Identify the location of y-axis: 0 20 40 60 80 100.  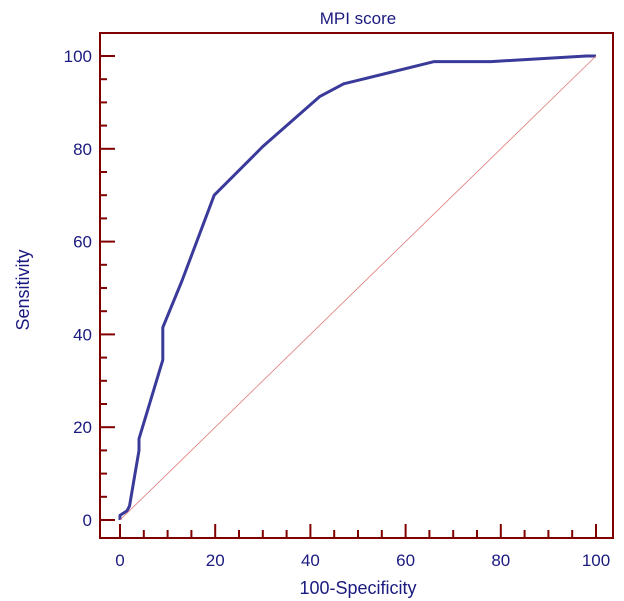
(89, 288).